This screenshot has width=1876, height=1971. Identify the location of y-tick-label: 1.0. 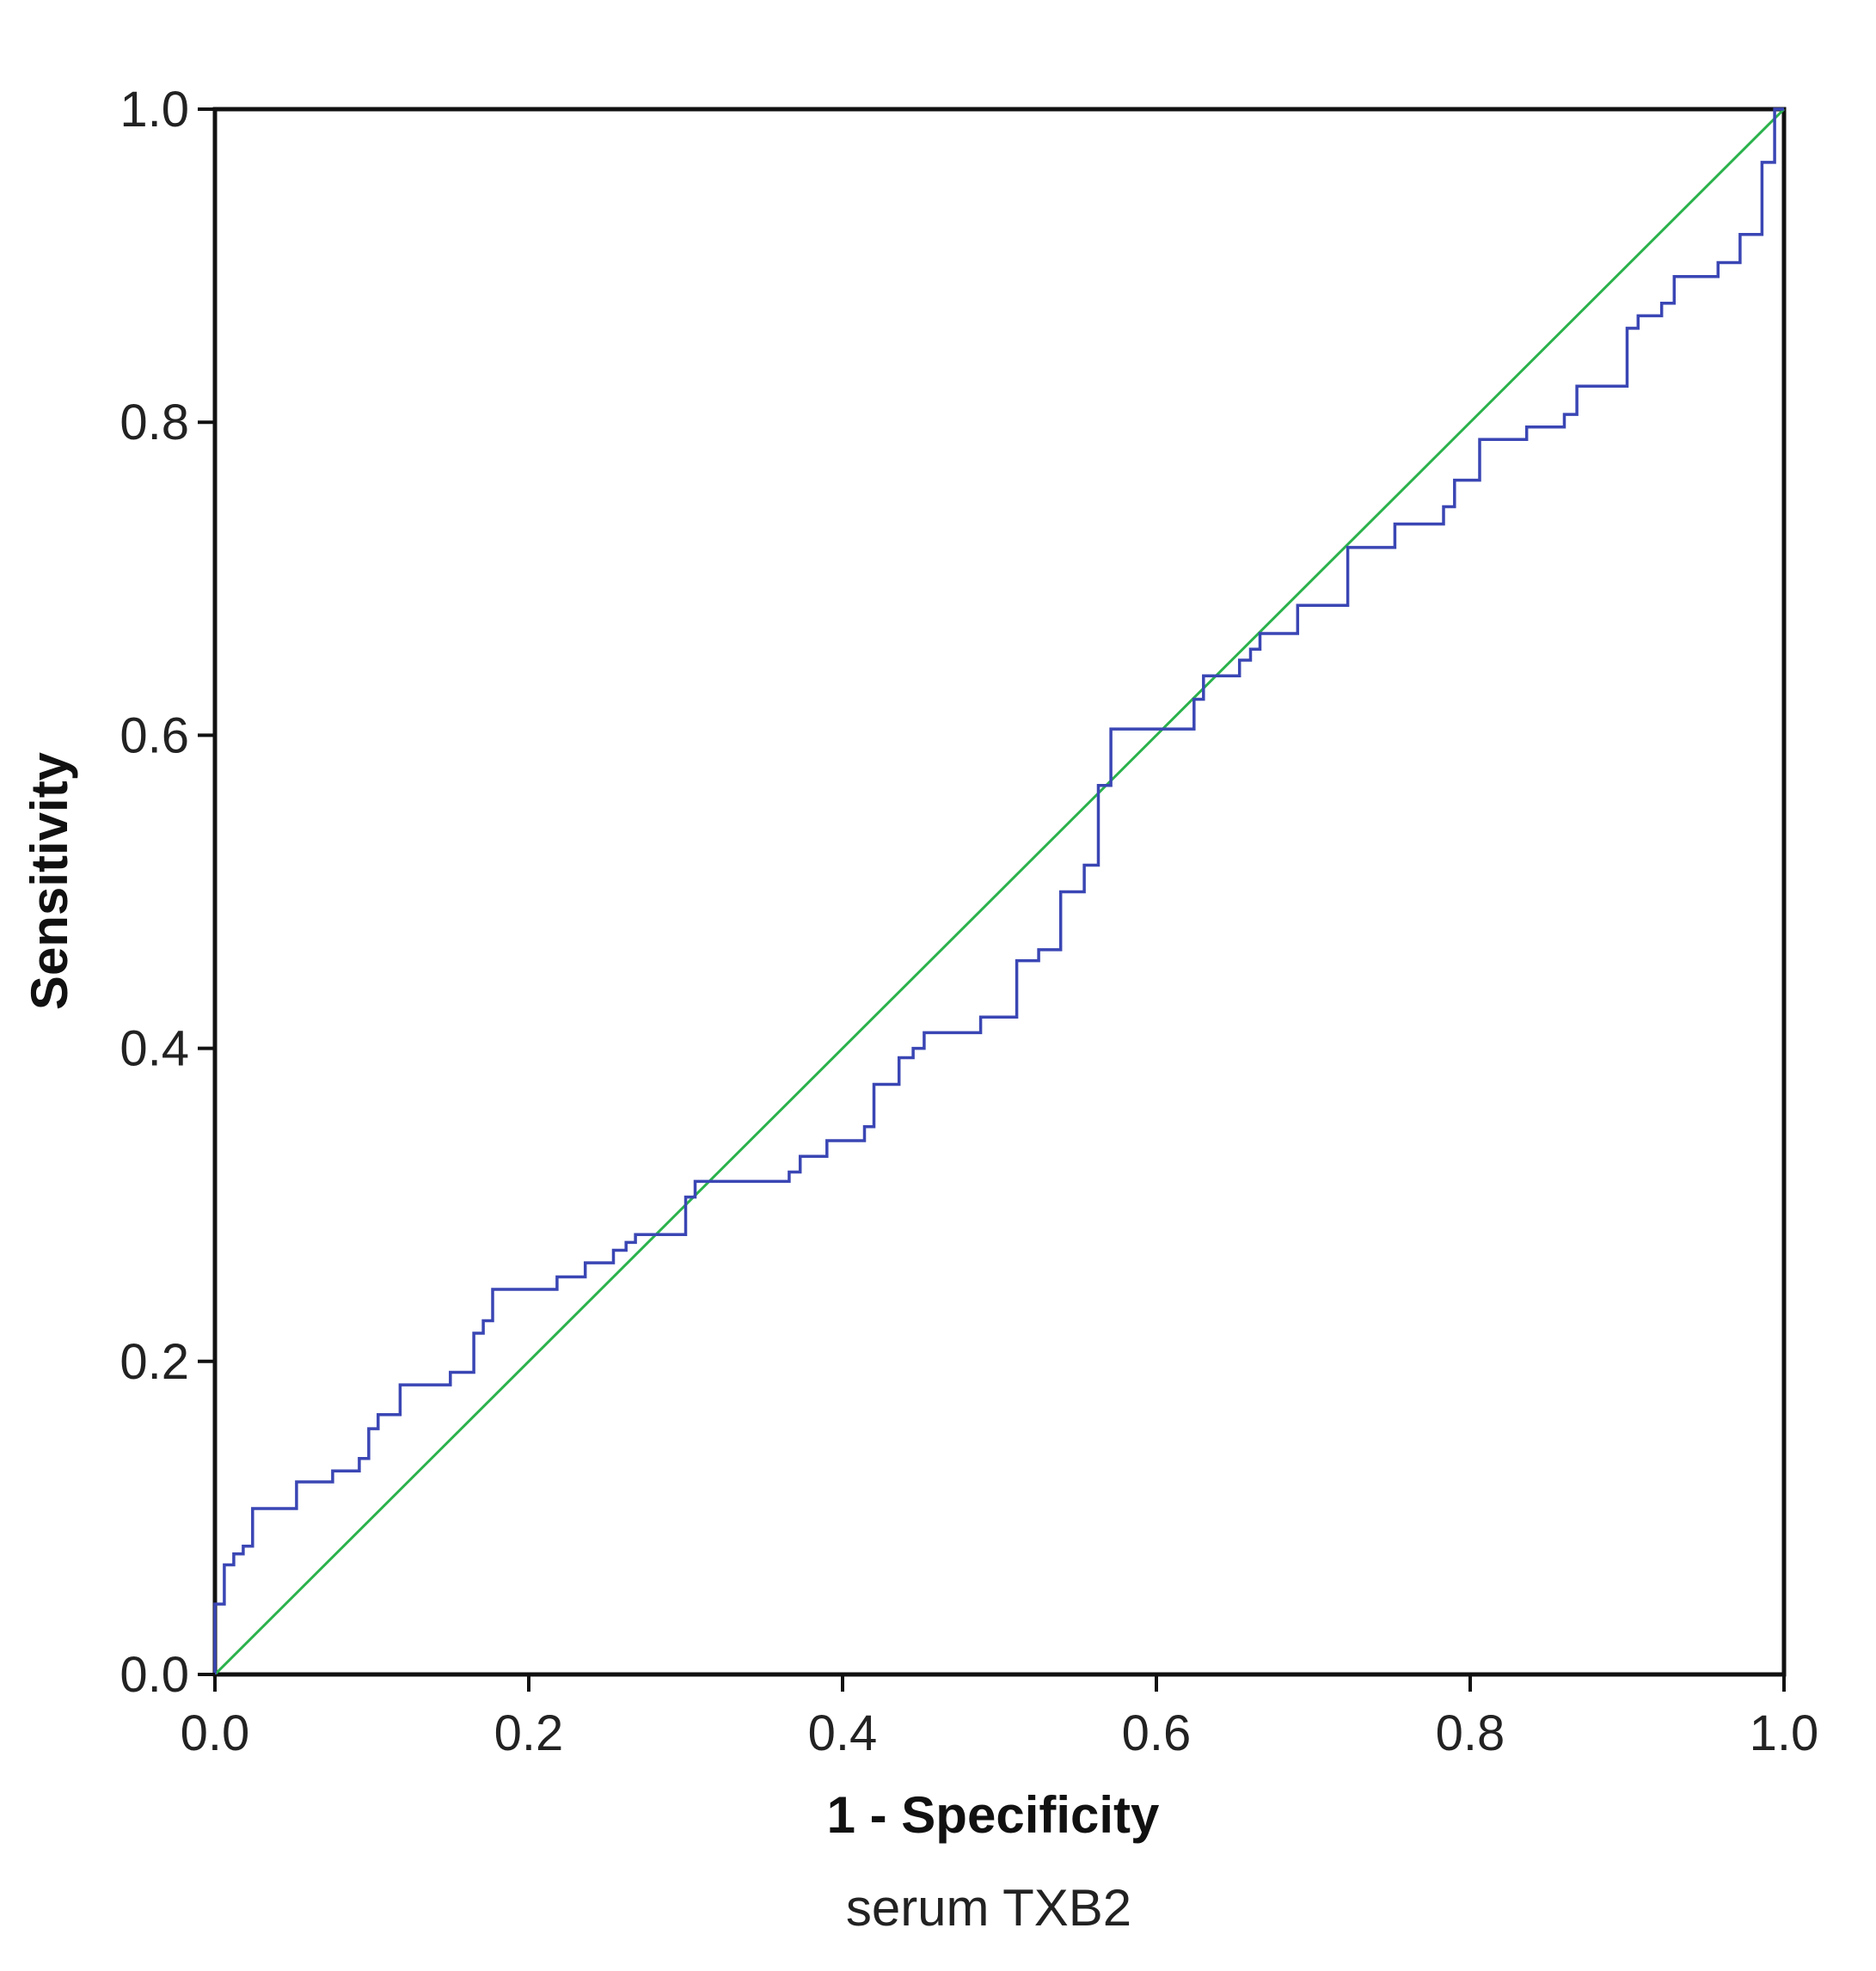
(154, 110).